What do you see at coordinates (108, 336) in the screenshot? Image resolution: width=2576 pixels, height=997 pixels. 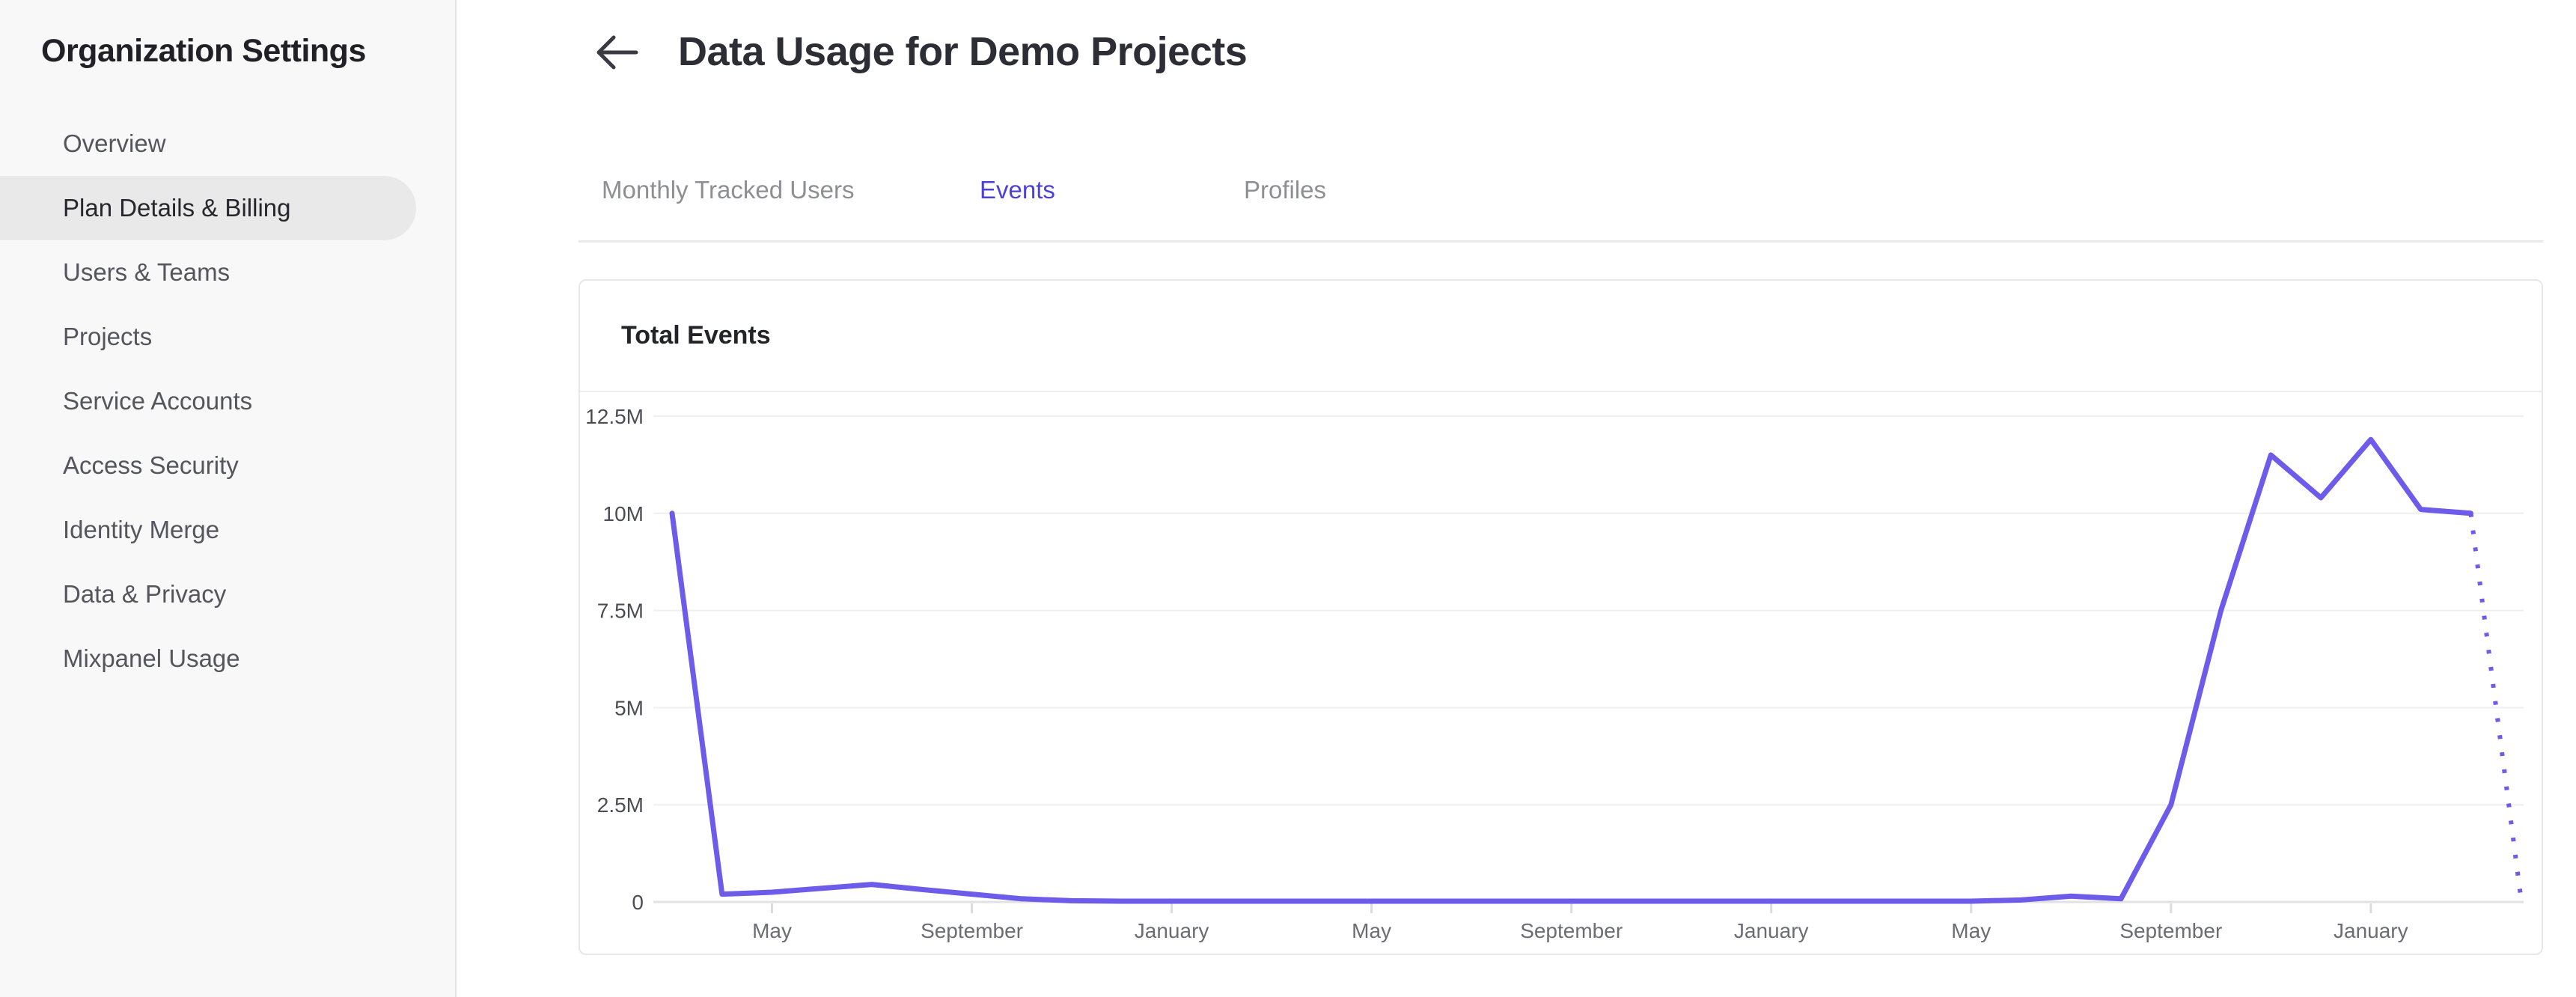 I see `sidebar-item-label: Projects` at bounding box center [108, 336].